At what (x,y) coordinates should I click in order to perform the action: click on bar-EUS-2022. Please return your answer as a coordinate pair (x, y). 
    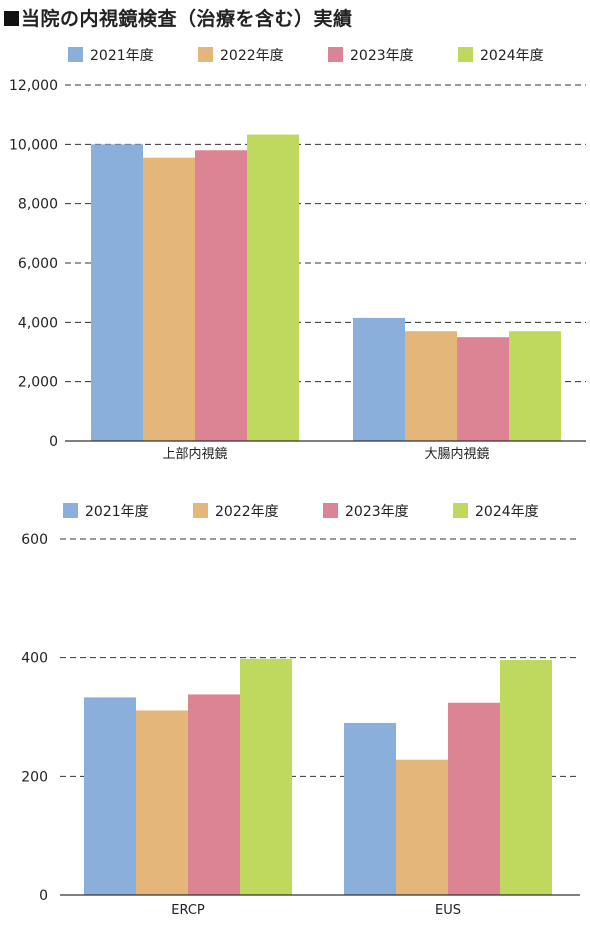
    Looking at the image, I should click on (422, 827).